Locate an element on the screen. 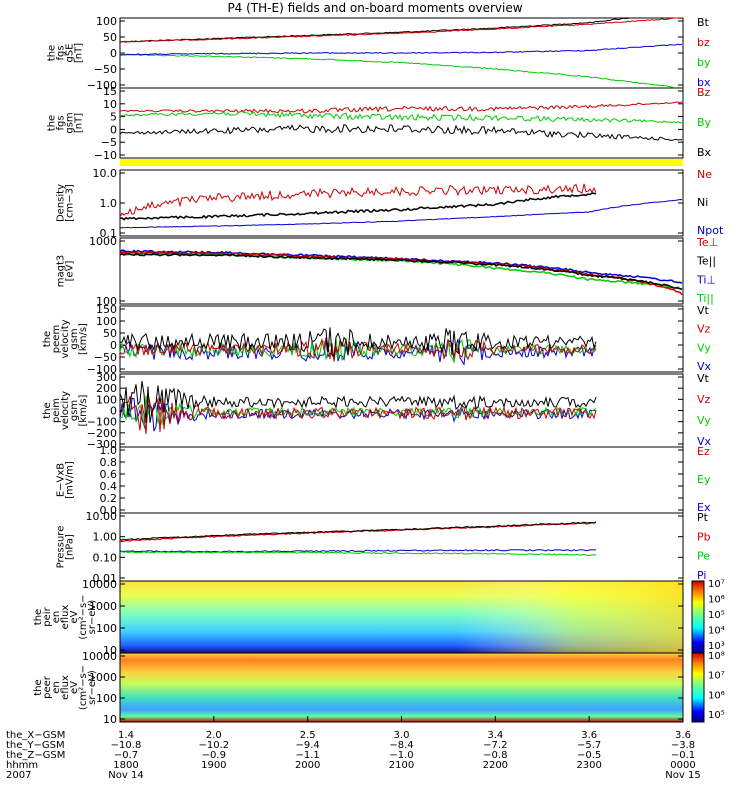 The image size is (750, 800). trace-Ne is located at coordinates (358, 200).